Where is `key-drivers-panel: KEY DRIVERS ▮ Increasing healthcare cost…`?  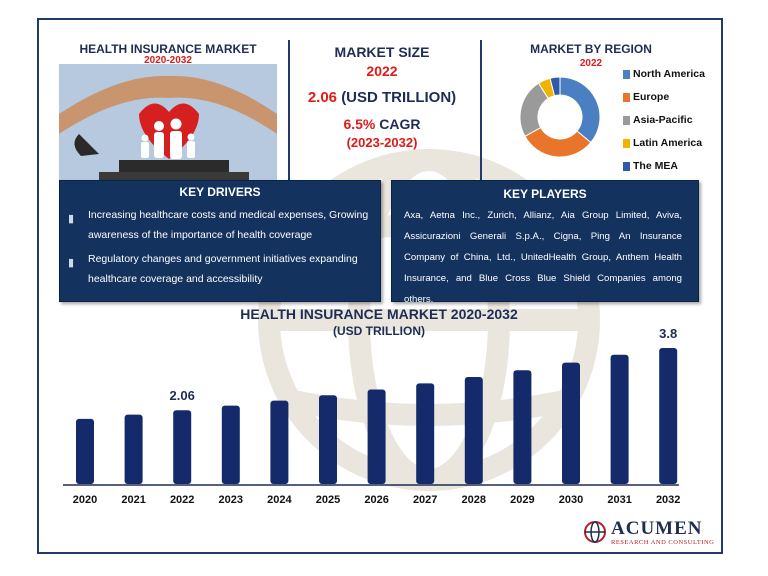
key-drivers-panel: KEY DRIVERS ▮ Increasing healthcare cost… is located at coordinates (220, 241).